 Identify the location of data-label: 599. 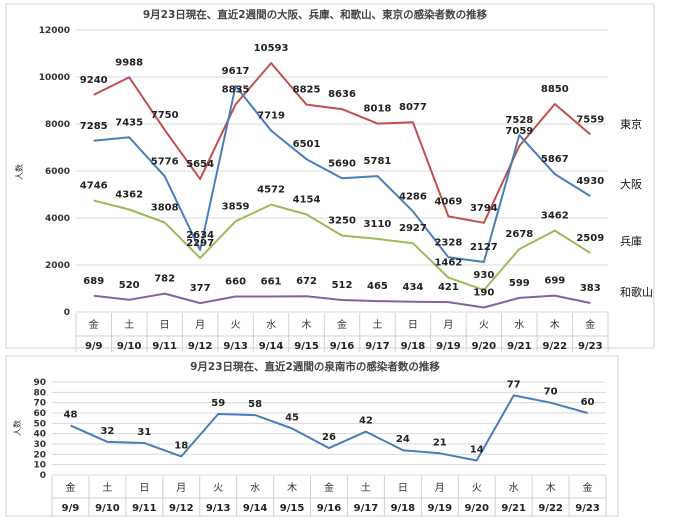
(519, 283).